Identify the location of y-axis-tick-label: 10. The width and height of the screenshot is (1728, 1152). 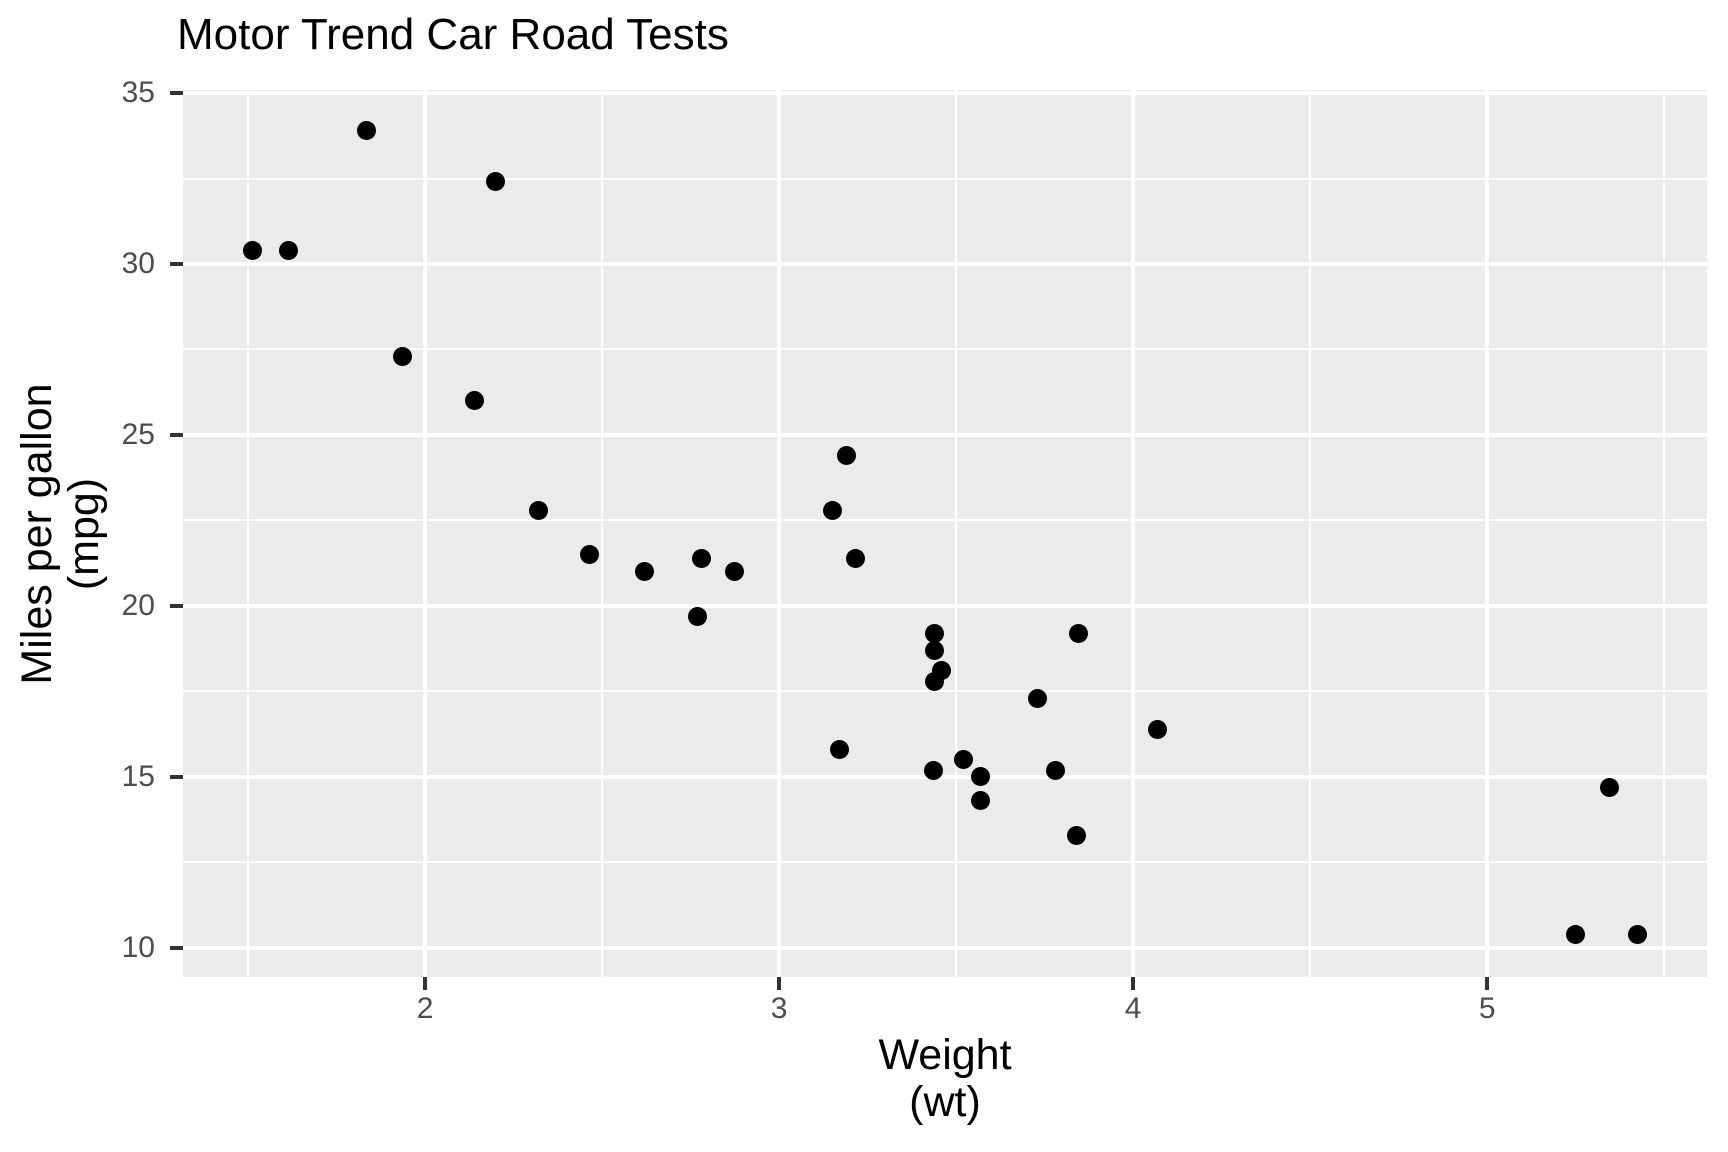
(138, 947).